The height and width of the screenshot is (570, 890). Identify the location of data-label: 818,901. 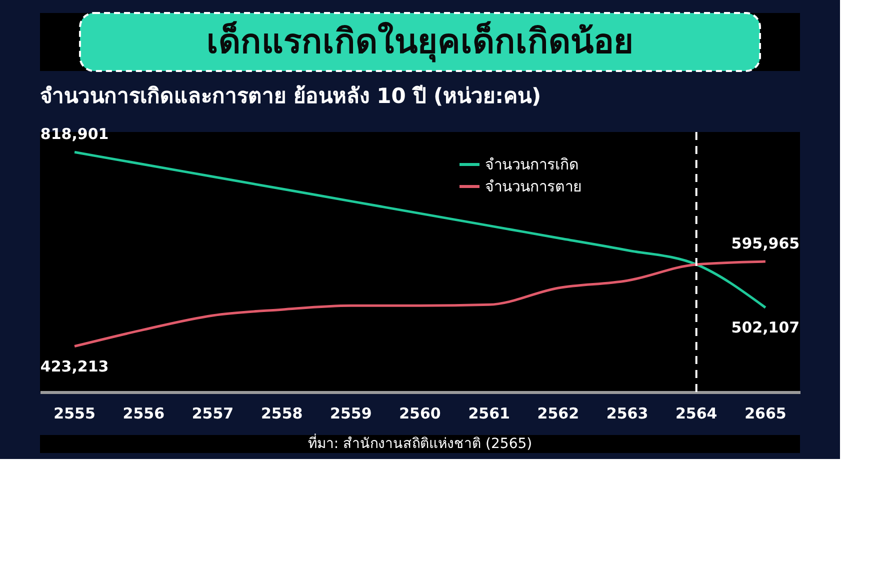
(74, 134).